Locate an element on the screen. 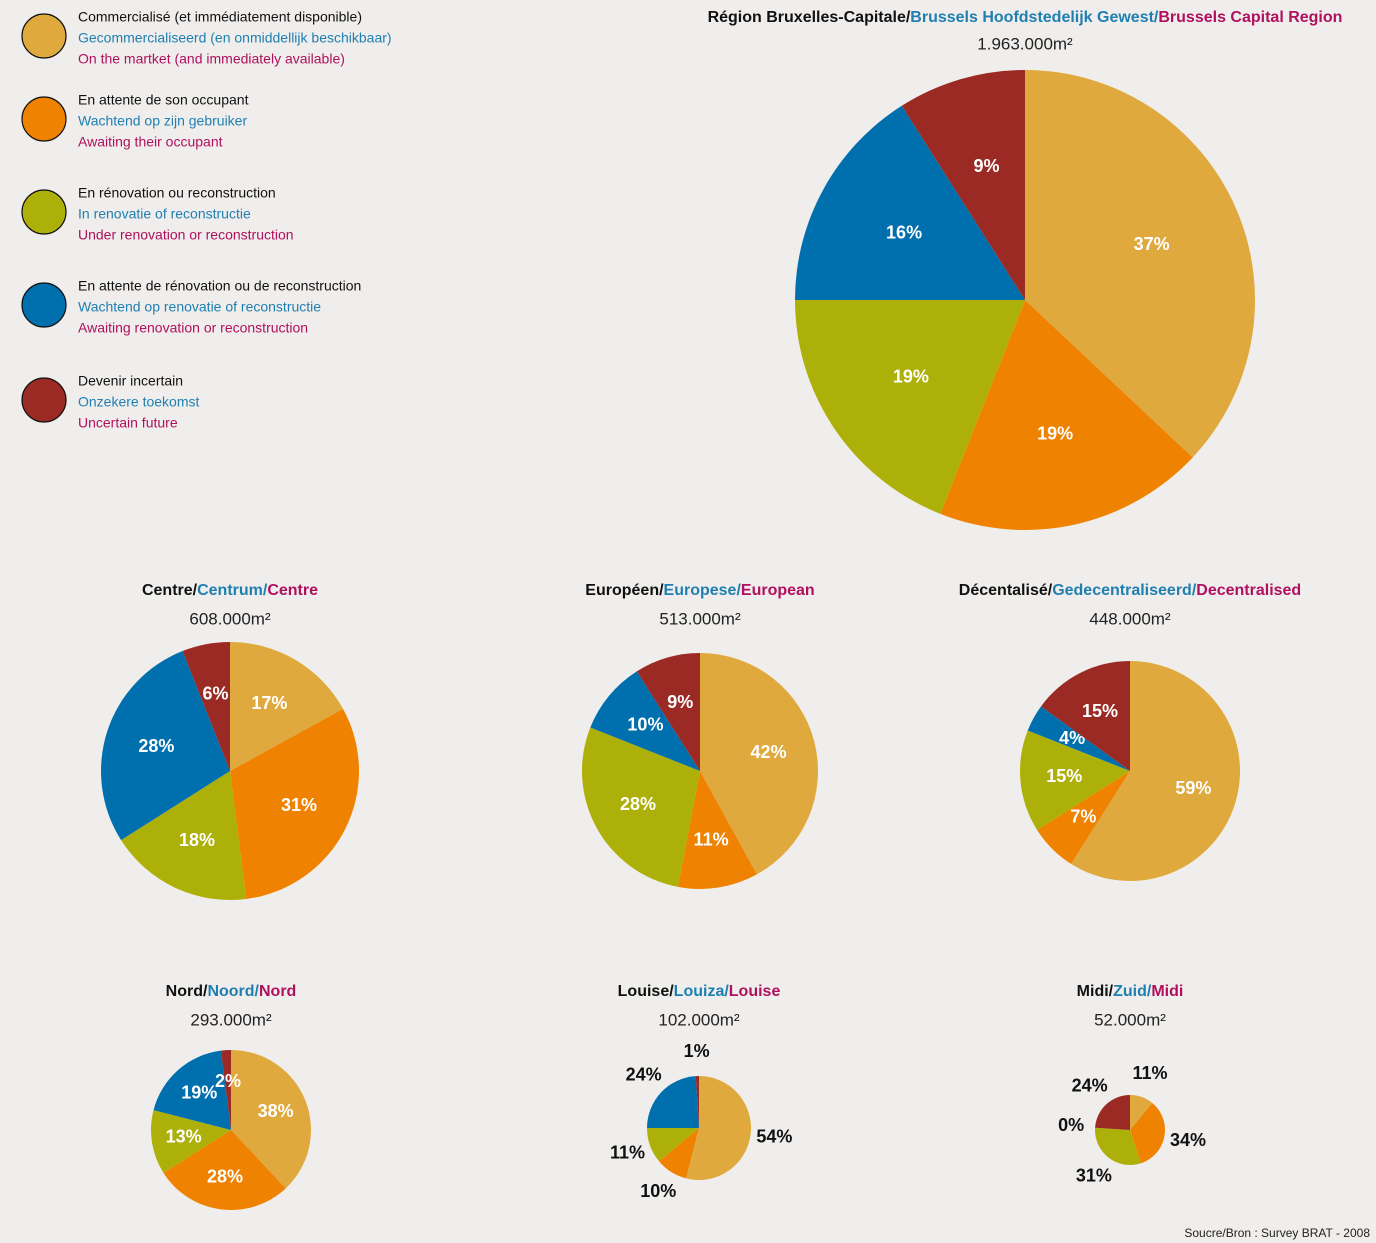 The image size is (1376, 1243). pie-label: 37% is located at coordinates (1152, 244).